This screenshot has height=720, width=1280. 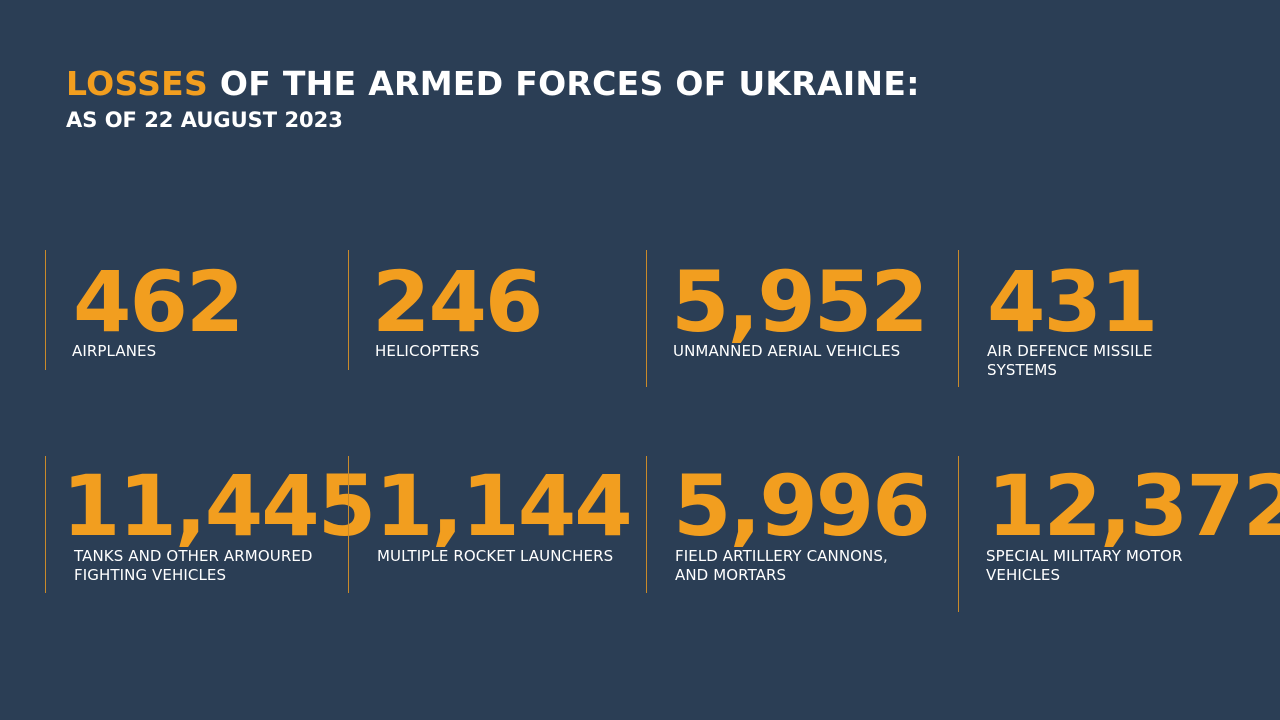 I want to click on stat-helicopters: 246 HELICOPTERS, so click(x=493, y=310).